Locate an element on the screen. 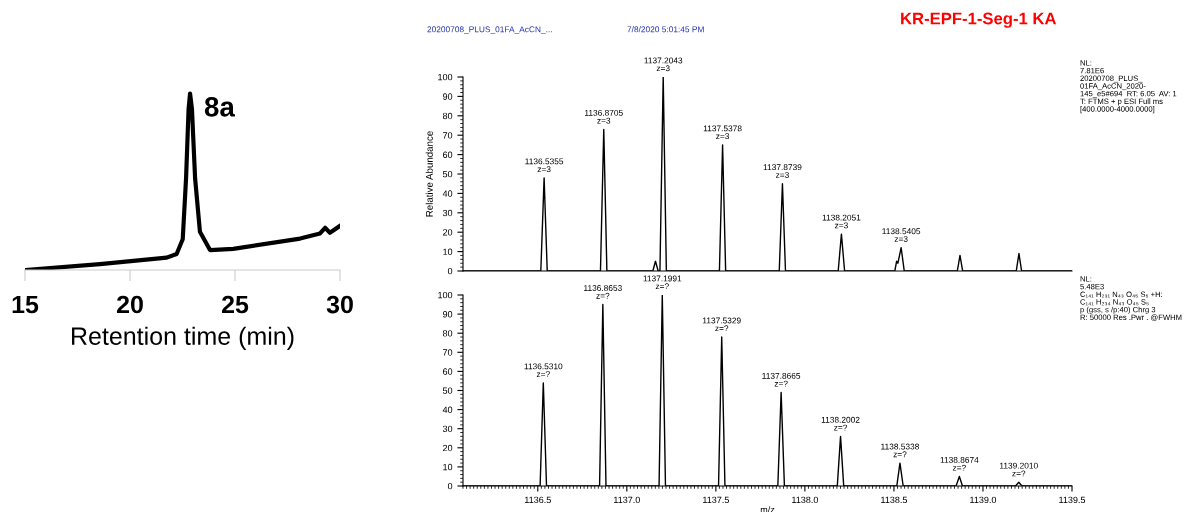  annotation: 1136.8705 z=3 is located at coordinates (604, 116).